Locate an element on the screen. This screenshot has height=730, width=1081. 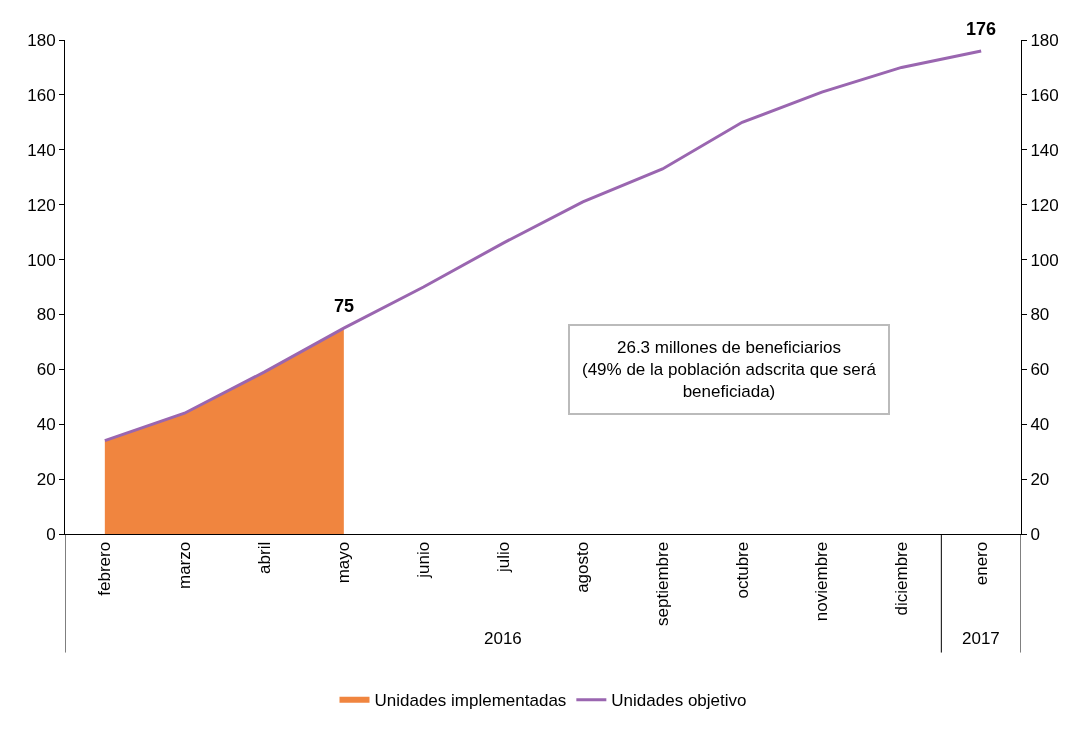
annotation: 75 is located at coordinates (344, 306).